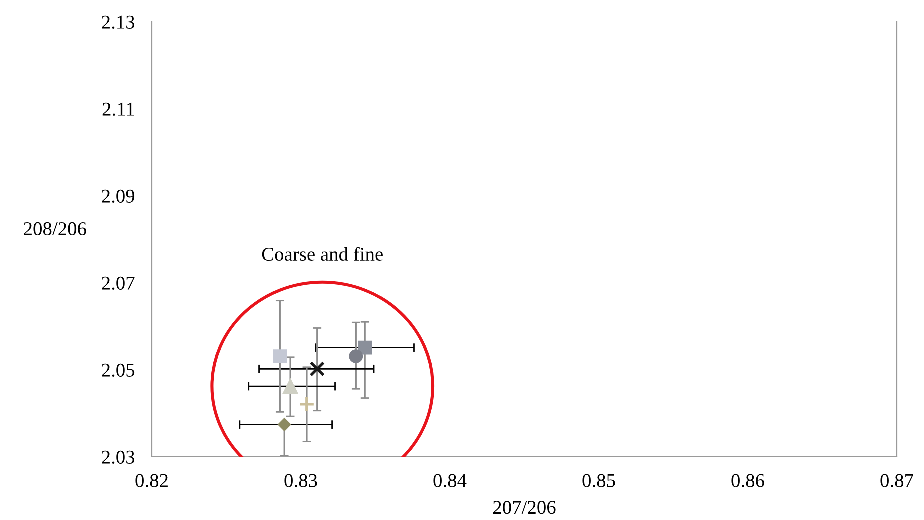 This screenshot has width=924, height=520. I want to click on annotation: Coarse and fine, so click(322, 254).